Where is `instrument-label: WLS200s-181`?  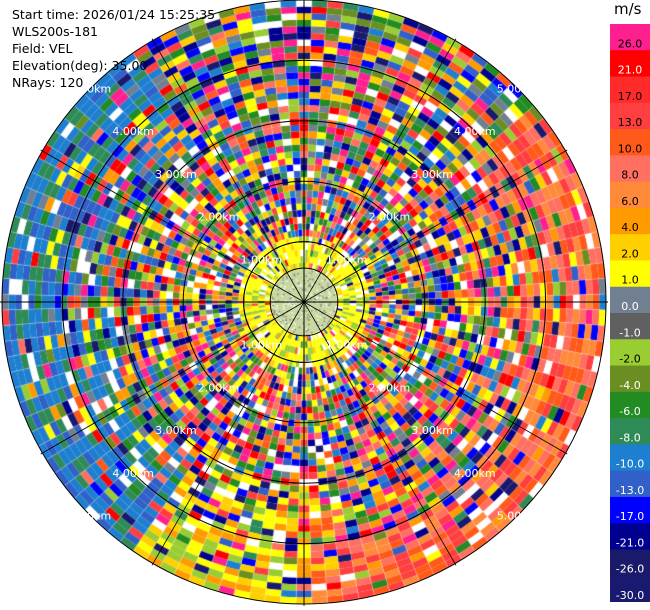 instrument-label: WLS200s-181 is located at coordinates (55, 31).